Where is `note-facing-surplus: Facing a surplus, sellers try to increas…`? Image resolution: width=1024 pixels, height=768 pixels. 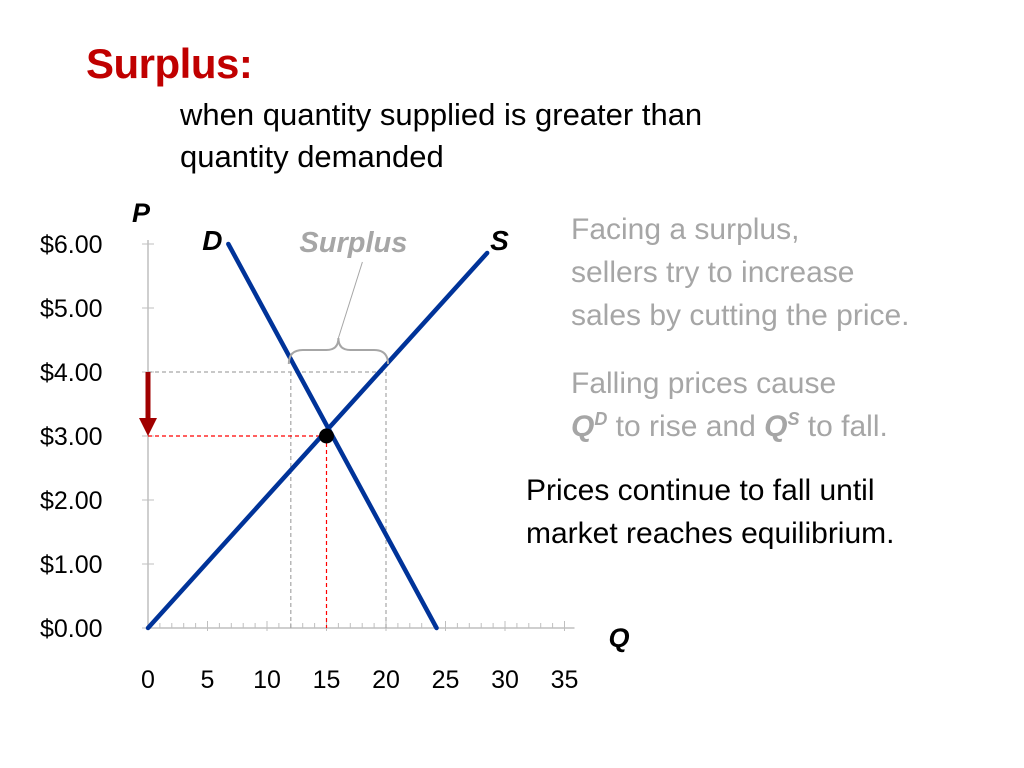
note-facing-surplus: Facing a surplus, sellers try to increas… is located at coordinates (740, 272).